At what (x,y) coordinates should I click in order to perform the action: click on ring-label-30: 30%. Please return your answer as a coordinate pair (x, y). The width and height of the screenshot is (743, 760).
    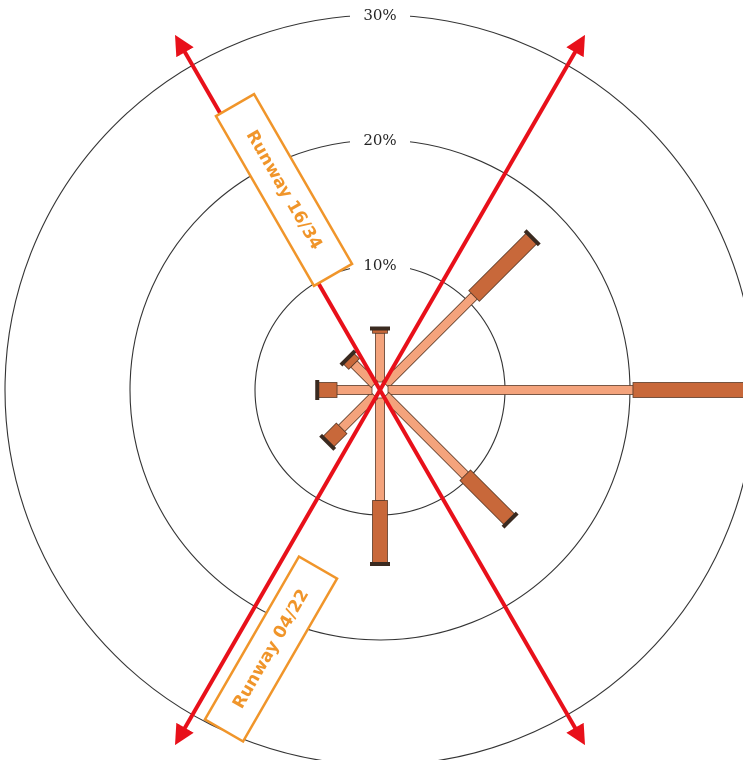
    Looking at the image, I should click on (379, 15).